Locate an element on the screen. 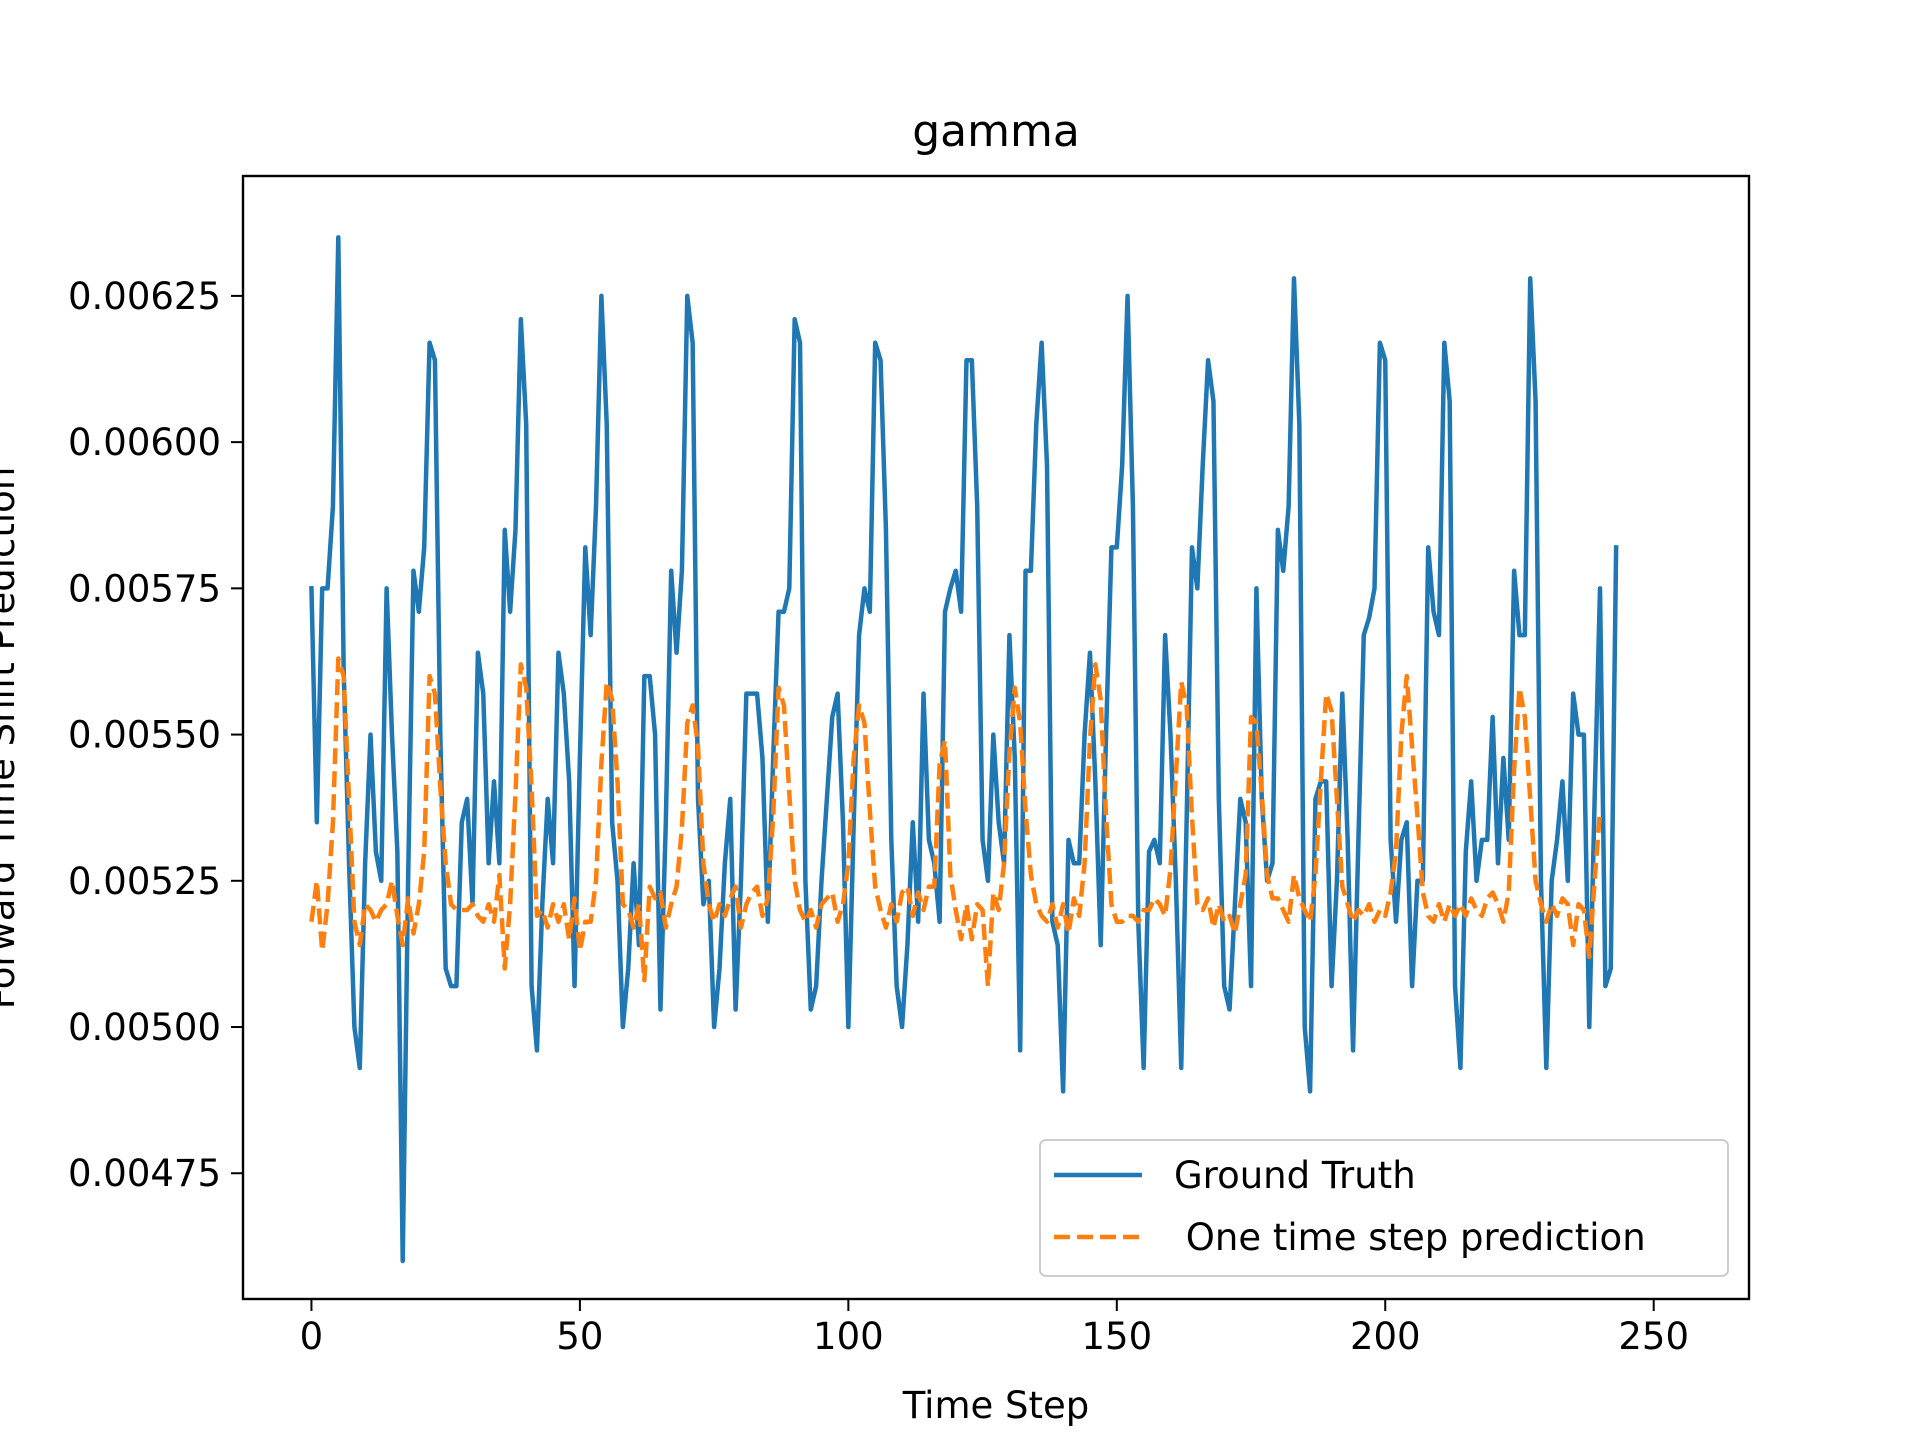 This screenshot has width=1920, height=1440. legend-box is located at coordinates (1384, 1208).